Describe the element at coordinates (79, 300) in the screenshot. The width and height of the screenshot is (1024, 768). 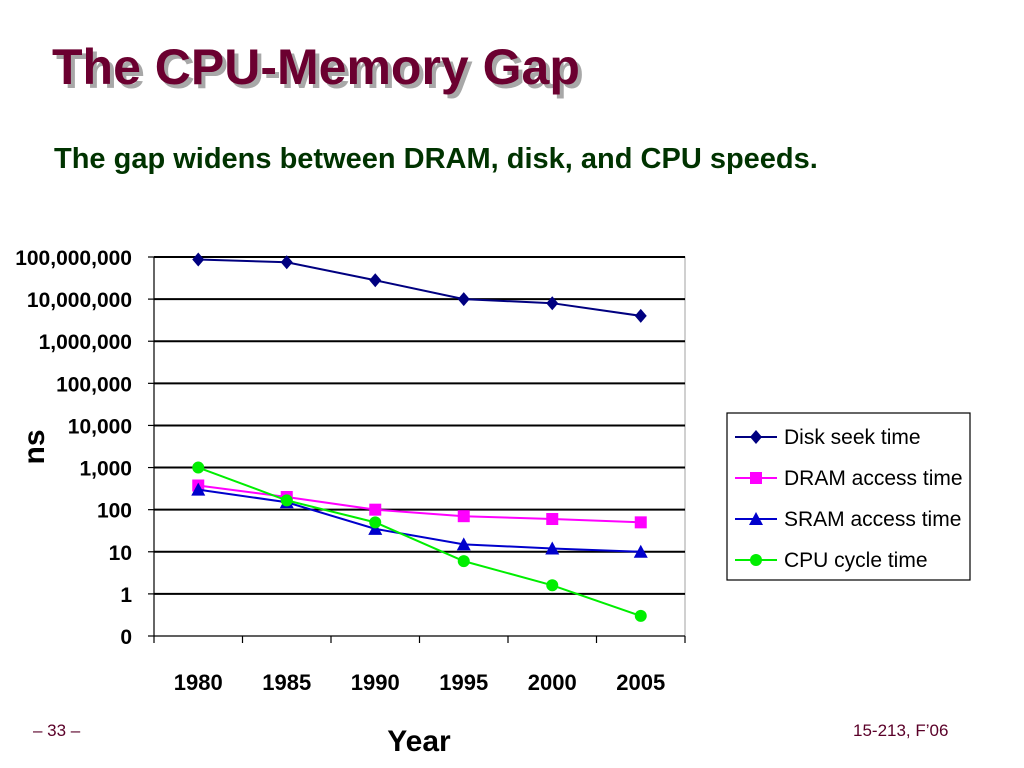
I see `y-tick-label: 10,000,000` at that location.